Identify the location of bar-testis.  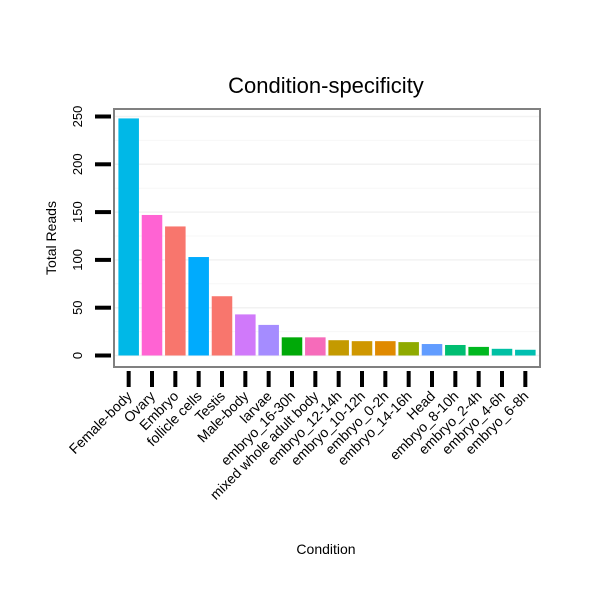
(222, 326).